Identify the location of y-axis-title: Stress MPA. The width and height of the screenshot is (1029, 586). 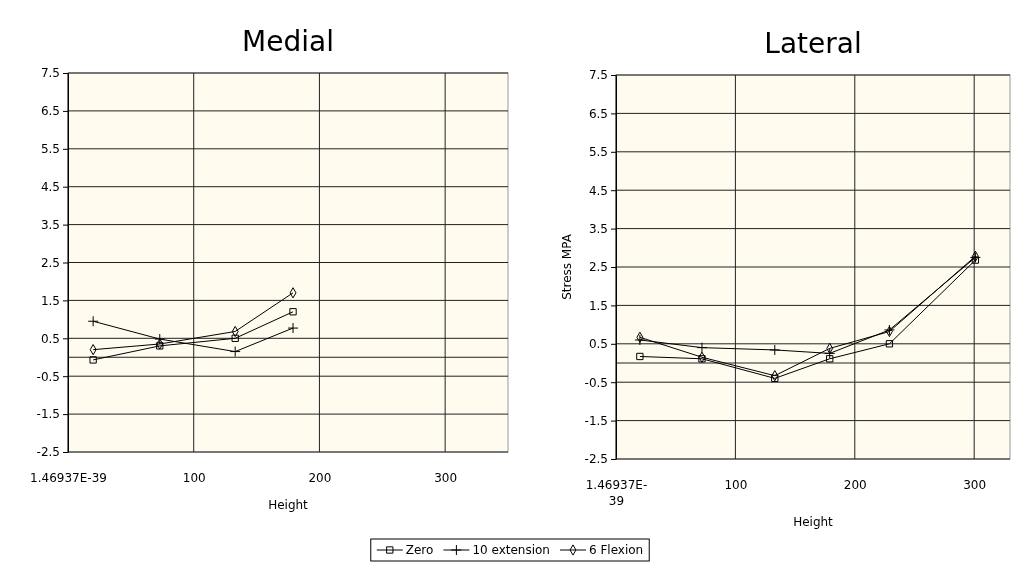
(567, 266).